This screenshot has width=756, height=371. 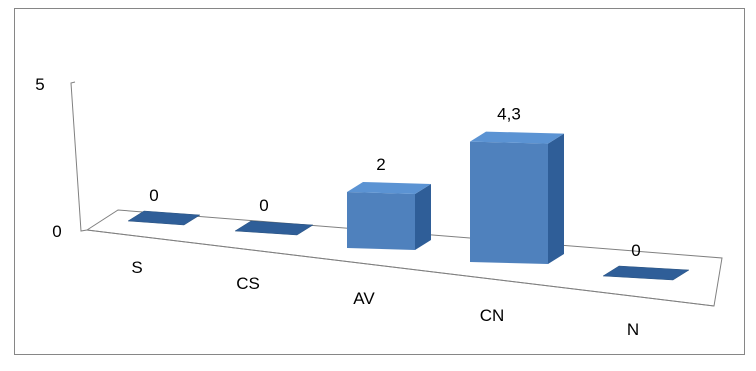 I want to click on y-tick-label: 0, so click(x=56, y=231).